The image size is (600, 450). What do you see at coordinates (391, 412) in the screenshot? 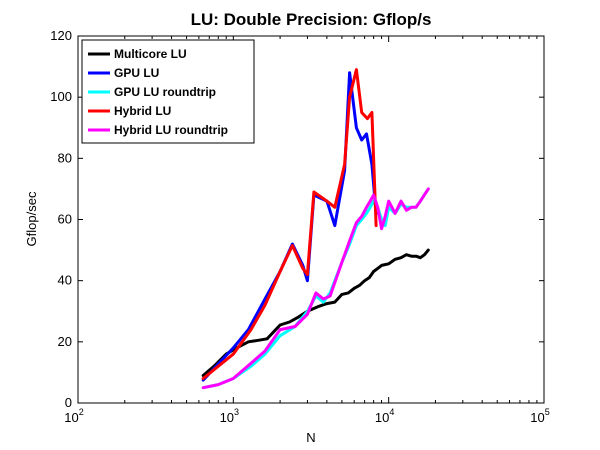
I see `x-tick-exponent: 4` at bounding box center [391, 412].